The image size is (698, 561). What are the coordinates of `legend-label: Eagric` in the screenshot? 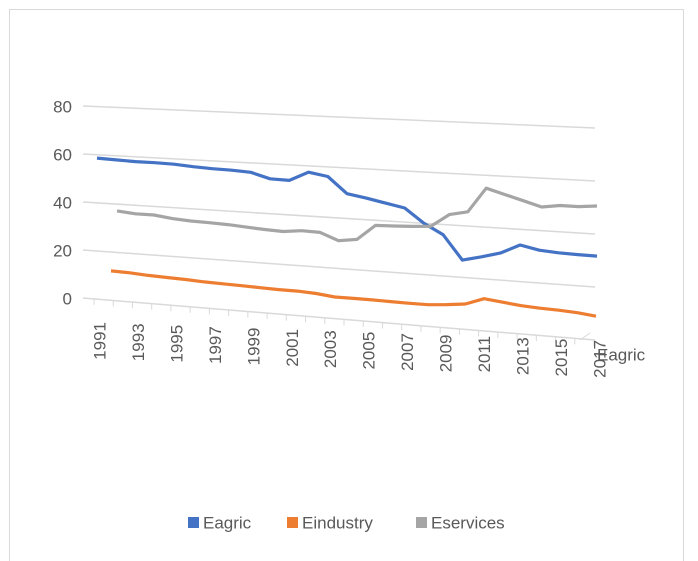 It's located at (227, 522).